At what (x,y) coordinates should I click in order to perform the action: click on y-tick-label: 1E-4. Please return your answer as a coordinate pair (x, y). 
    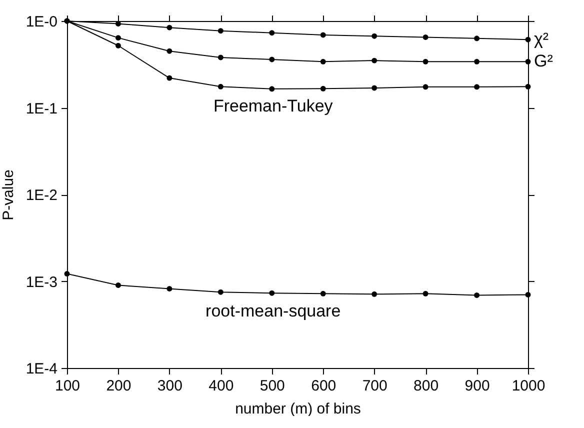
    Looking at the image, I should click on (42, 369).